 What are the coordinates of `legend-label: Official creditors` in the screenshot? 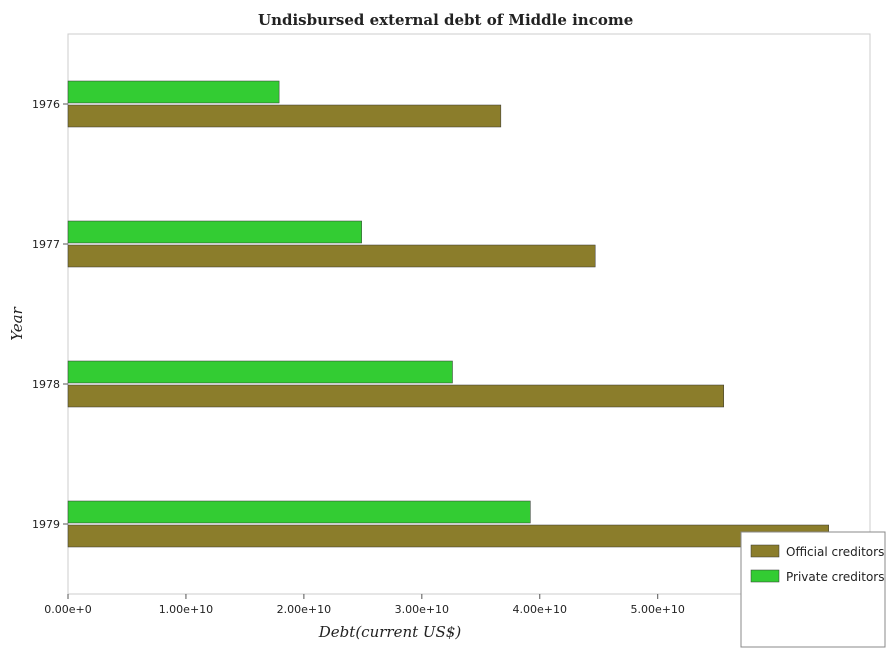 It's located at (835, 552).